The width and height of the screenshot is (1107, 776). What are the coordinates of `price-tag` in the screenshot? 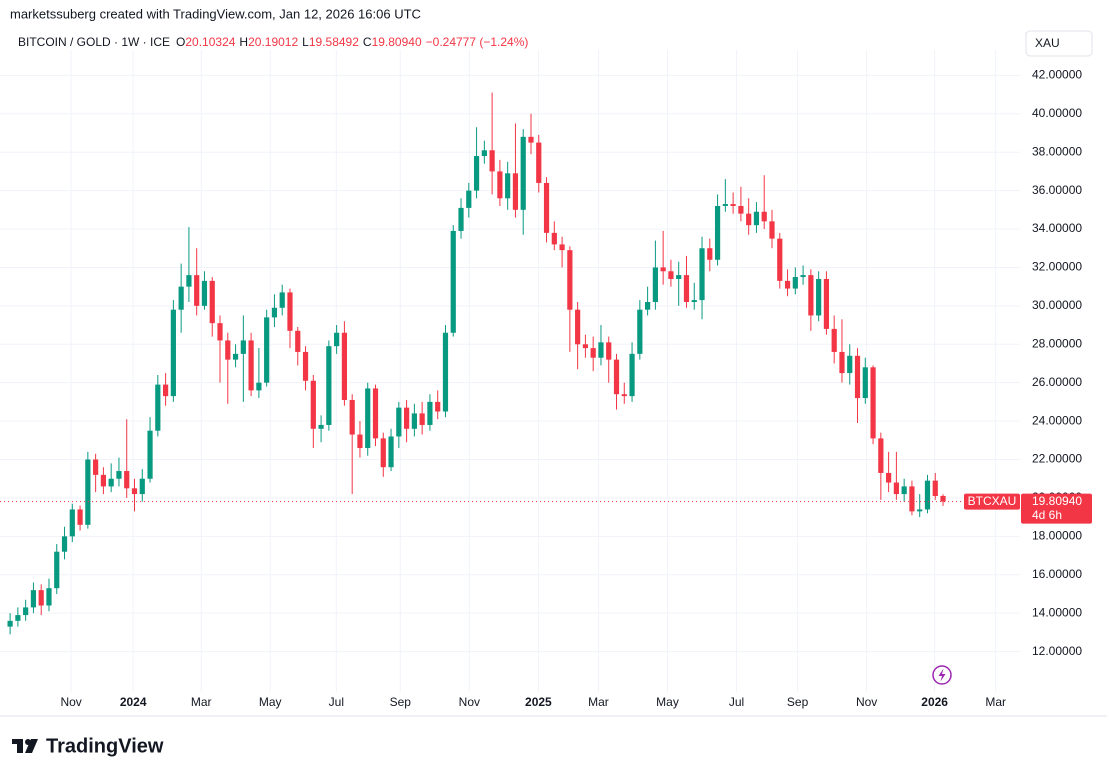 It's located at (1056, 508).